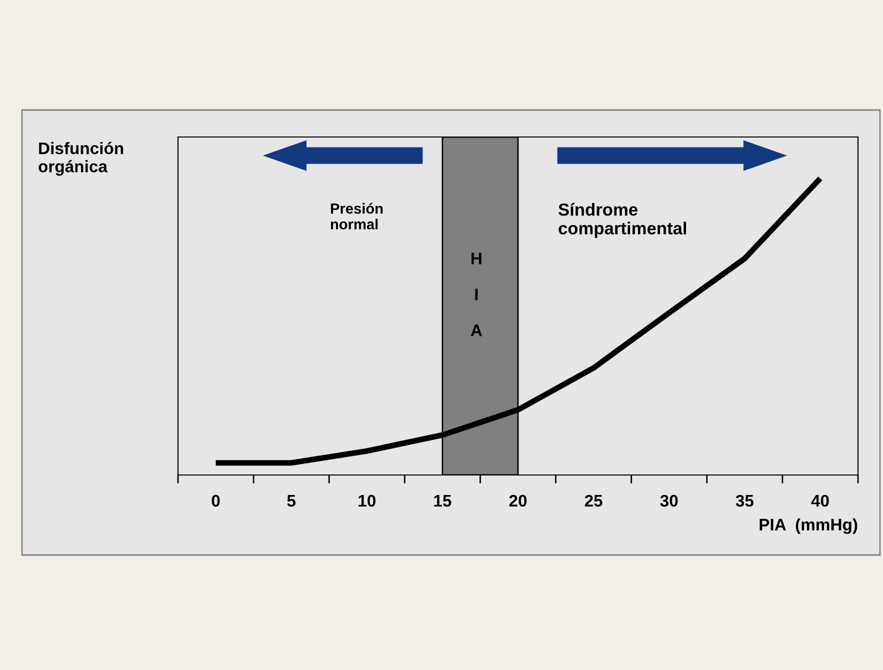 The height and width of the screenshot is (670, 883). Describe the element at coordinates (81, 159) in the screenshot. I see `y-axis-title: Disfunción orgánica` at that location.